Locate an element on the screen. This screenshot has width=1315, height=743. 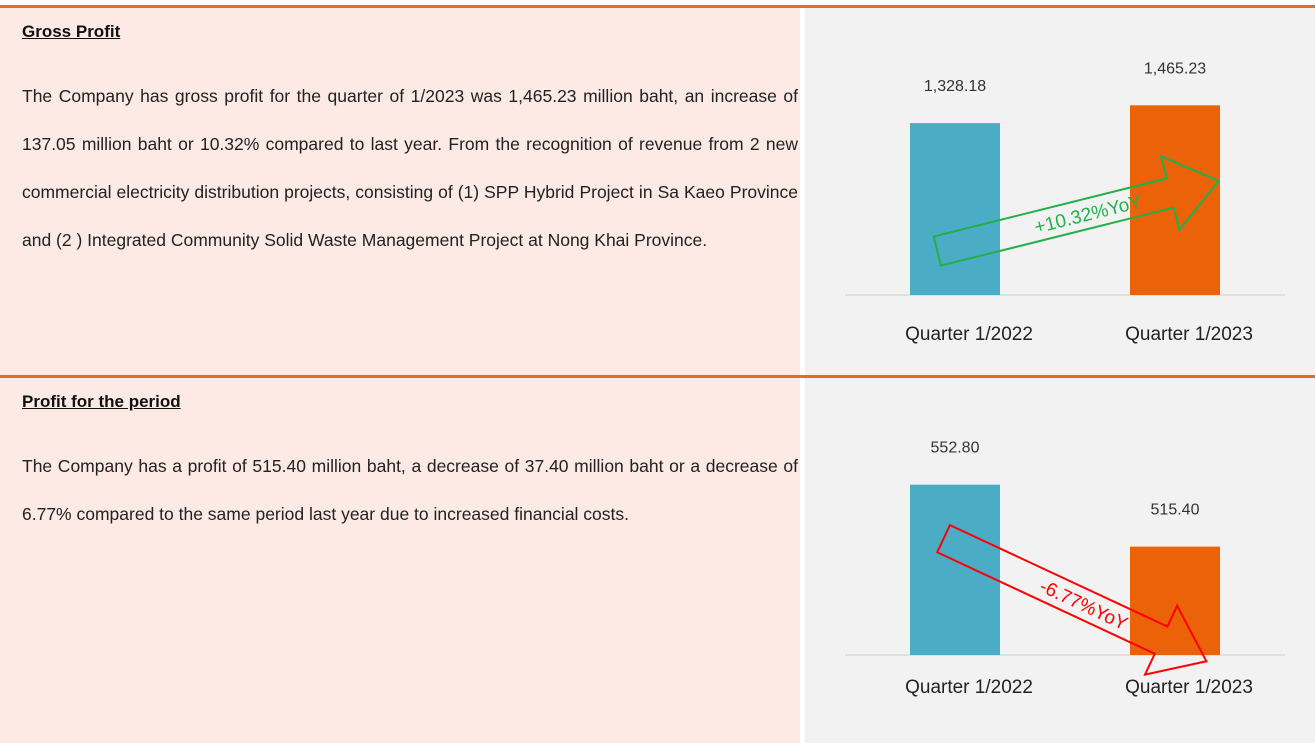
heading: Profit for the period is located at coordinates (101, 401).